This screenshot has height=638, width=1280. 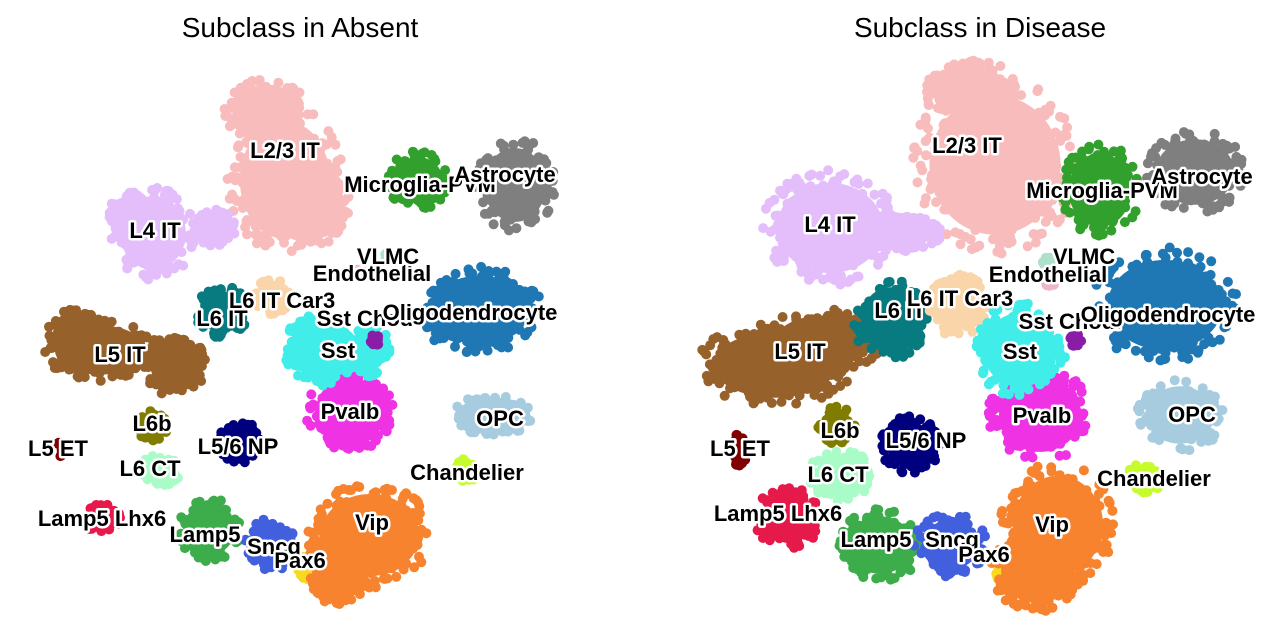 I want to click on cluster-vlmc, so click(x=386, y=257).